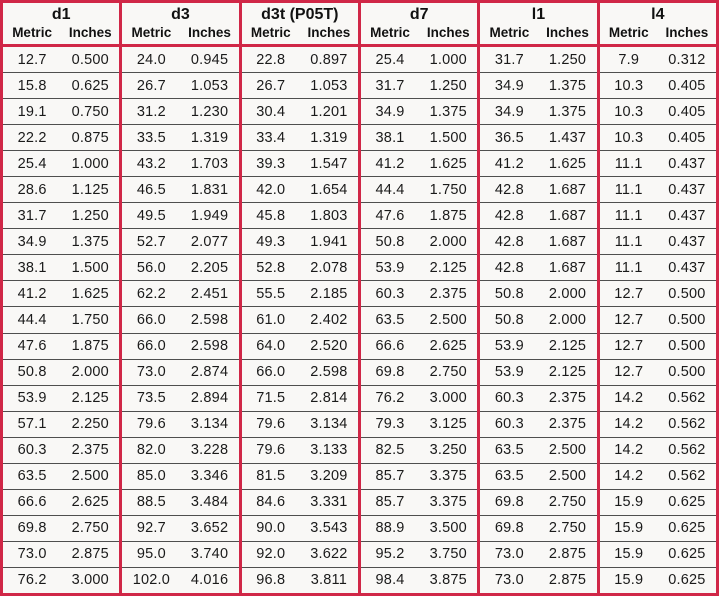  Describe the element at coordinates (209, 554) in the screenshot. I see `inches-value: 3.740` at that location.